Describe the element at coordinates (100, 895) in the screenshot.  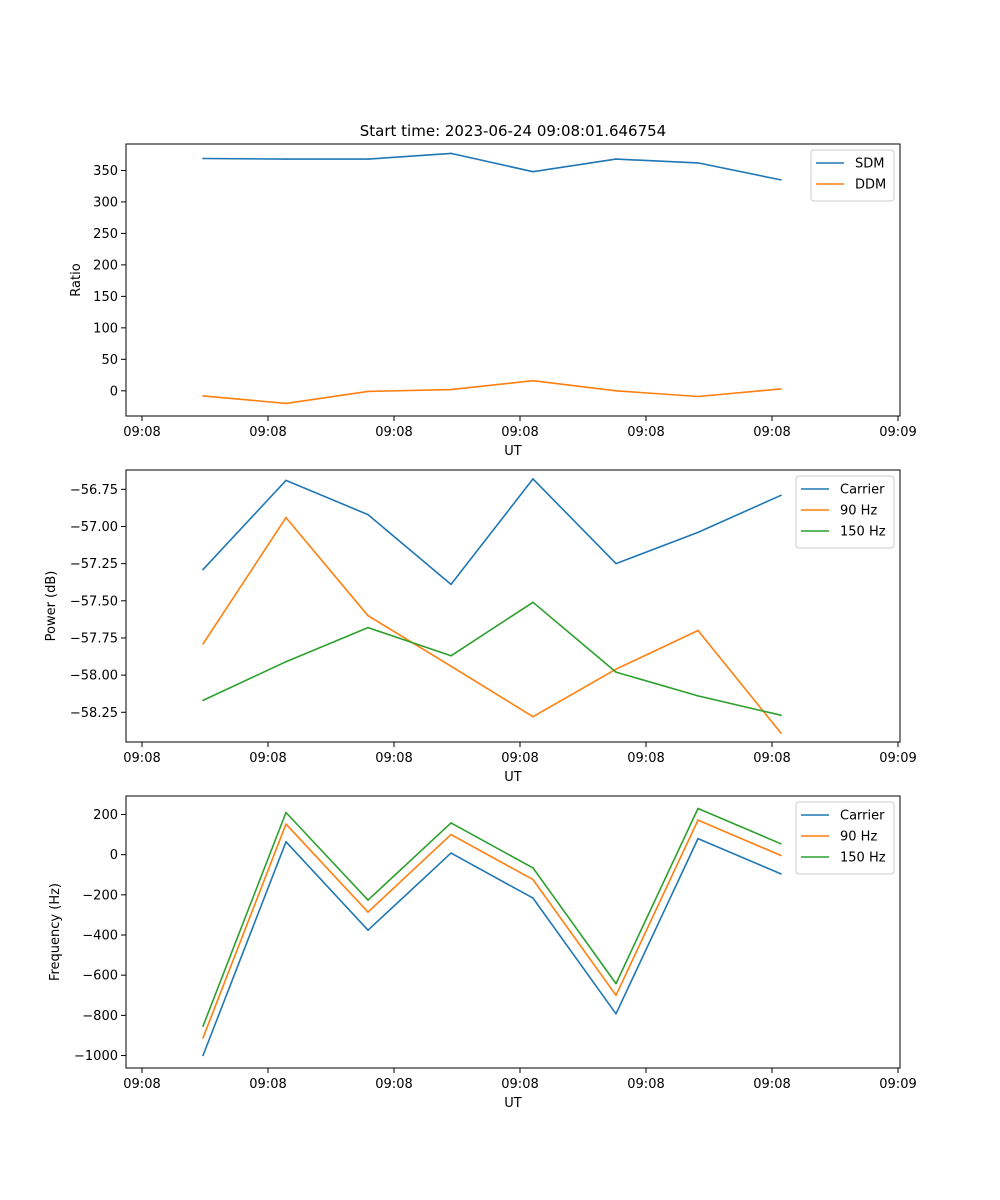
I see `y-tick-label: −200` at that location.